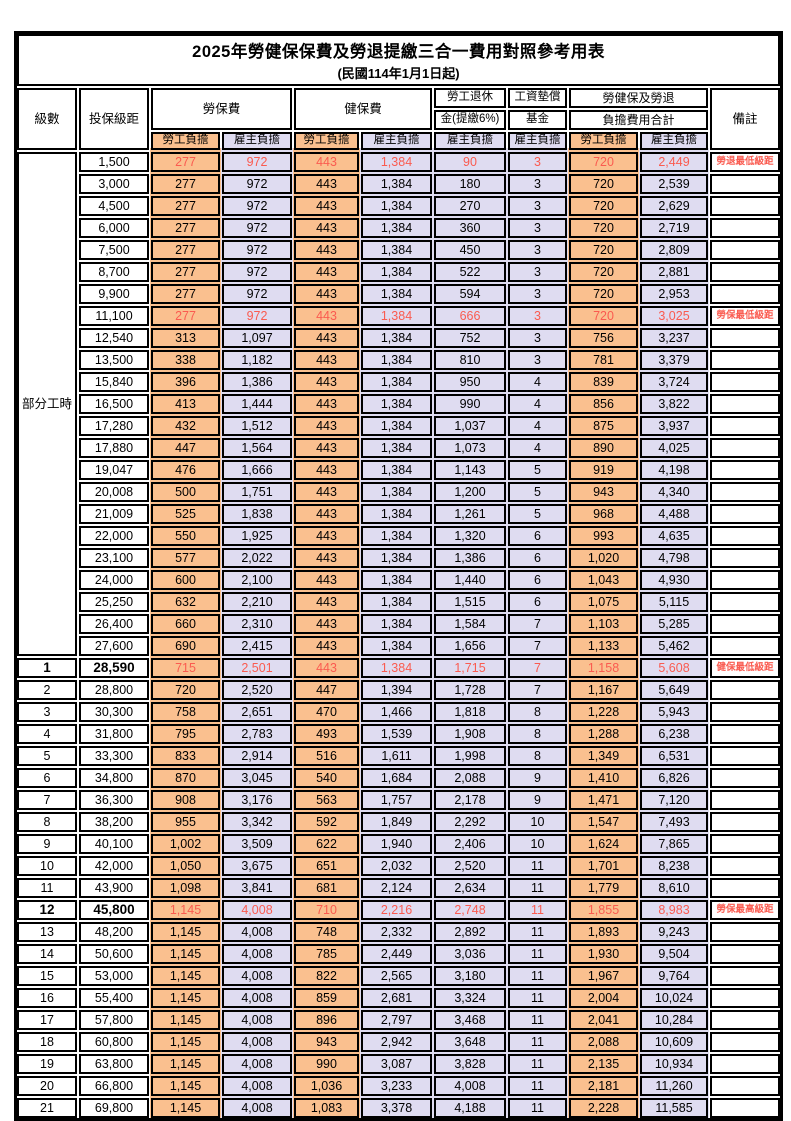 This screenshot has width=791, height=1121. What do you see at coordinates (638, 98) in the screenshot?
I see `header-total-line1: 勞健保及勞退` at bounding box center [638, 98].